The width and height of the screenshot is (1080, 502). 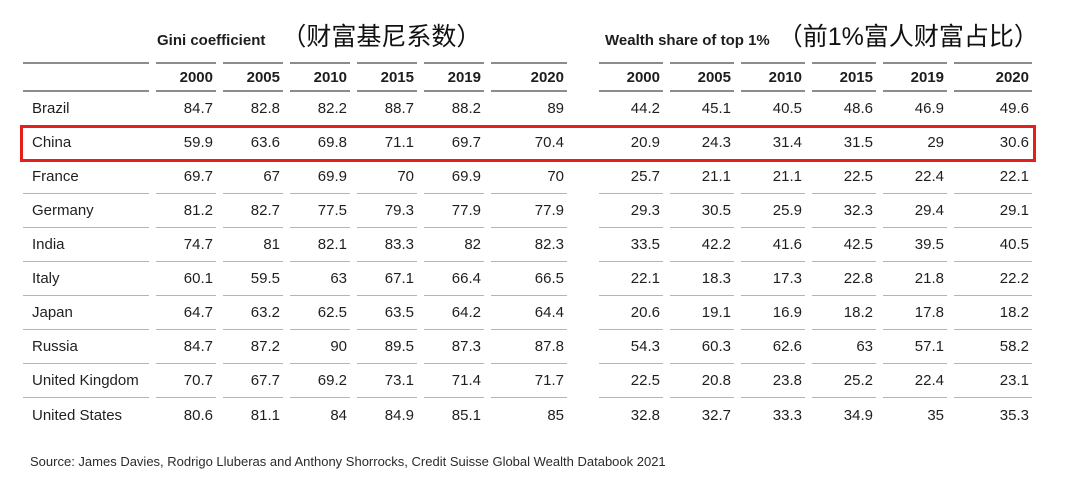 I want to click on wealth-value-cell: 34.9, so click(x=858, y=415).